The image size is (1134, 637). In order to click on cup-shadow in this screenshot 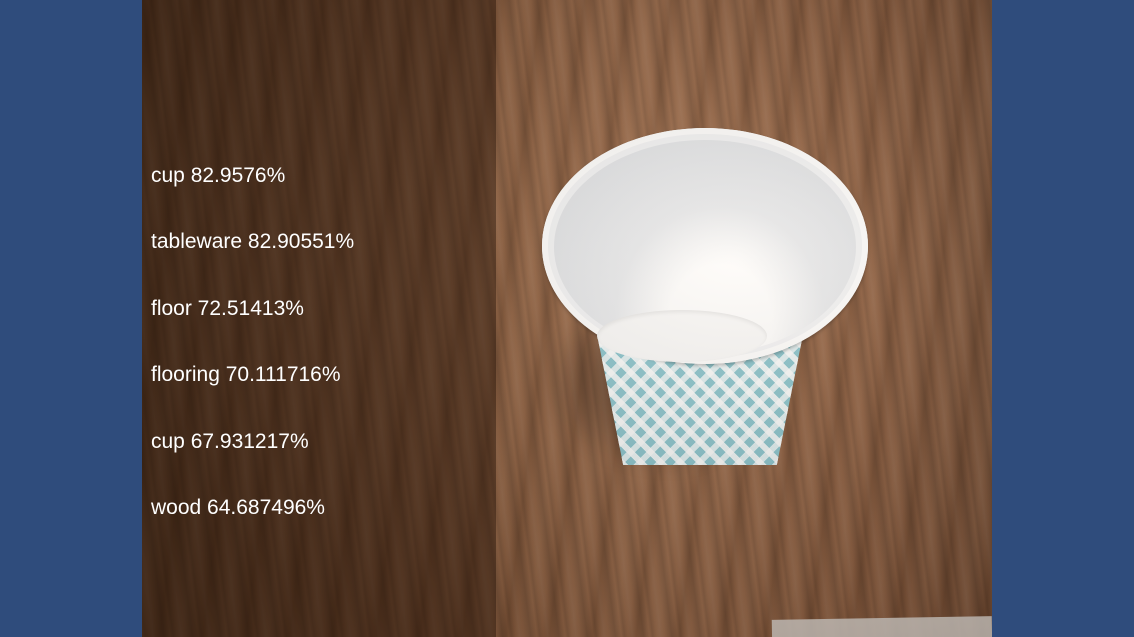, I will do `click(652, 382)`.